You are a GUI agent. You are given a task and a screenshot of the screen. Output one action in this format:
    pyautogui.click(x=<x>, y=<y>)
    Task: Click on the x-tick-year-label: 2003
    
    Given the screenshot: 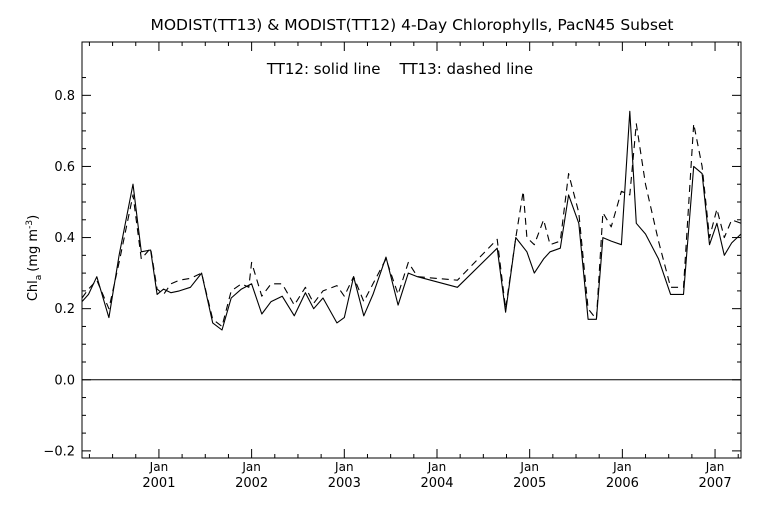 What is the action you would take?
    pyautogui.click(x=344, y=483)
    